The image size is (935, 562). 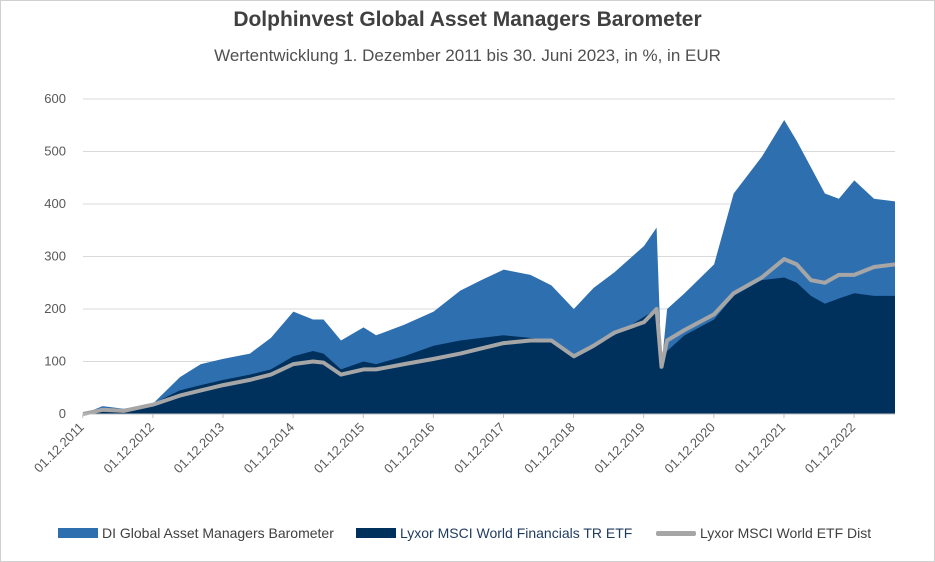 I want to click on legend-swatch-financials, so click(x=376, y=533).